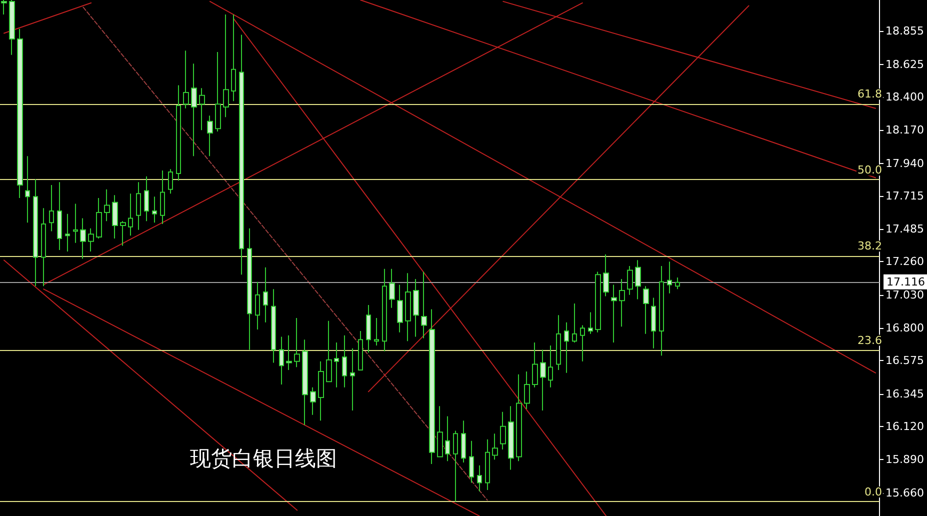  Describe the element at coordinates (905, 97) in the screenshot. I see `y-tick-label: 18.400` at that location.